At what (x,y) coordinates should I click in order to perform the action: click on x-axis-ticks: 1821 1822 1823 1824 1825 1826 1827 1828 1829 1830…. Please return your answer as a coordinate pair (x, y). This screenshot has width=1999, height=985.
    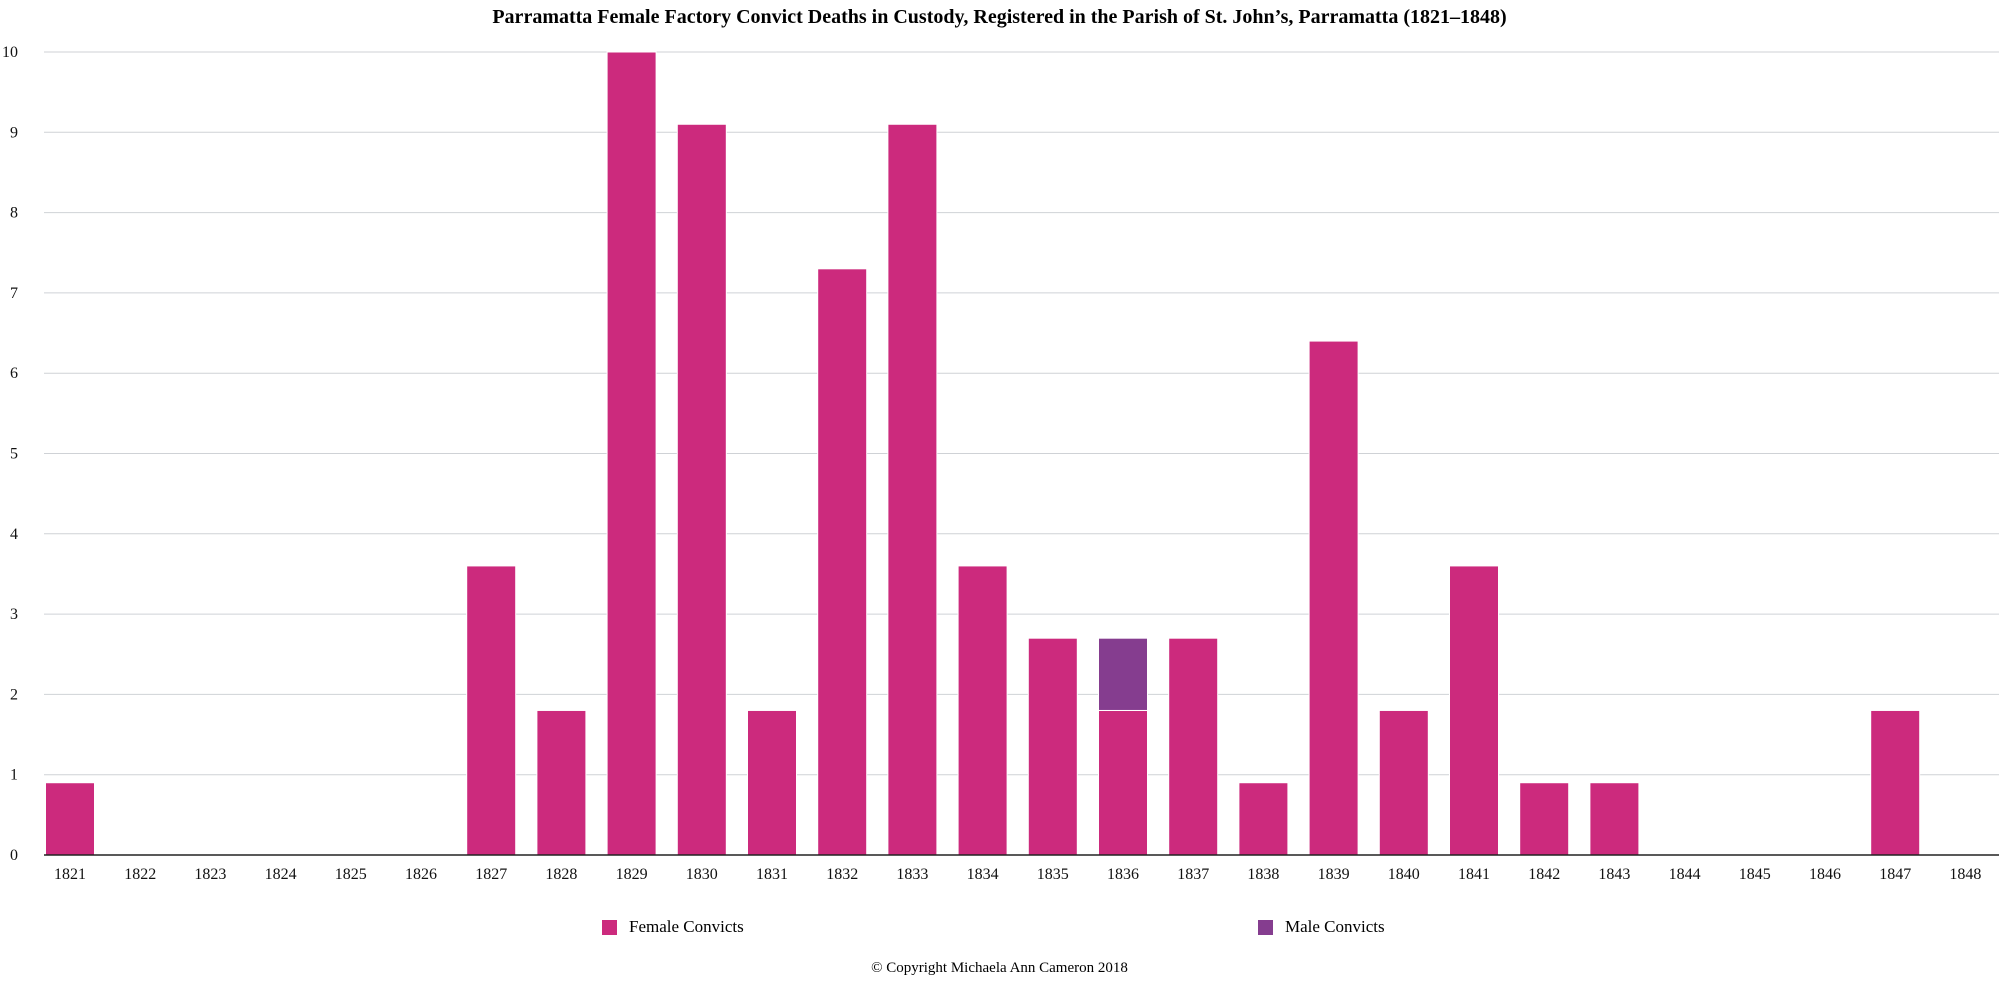
    Looking at the image, I should click on (1017, 874).